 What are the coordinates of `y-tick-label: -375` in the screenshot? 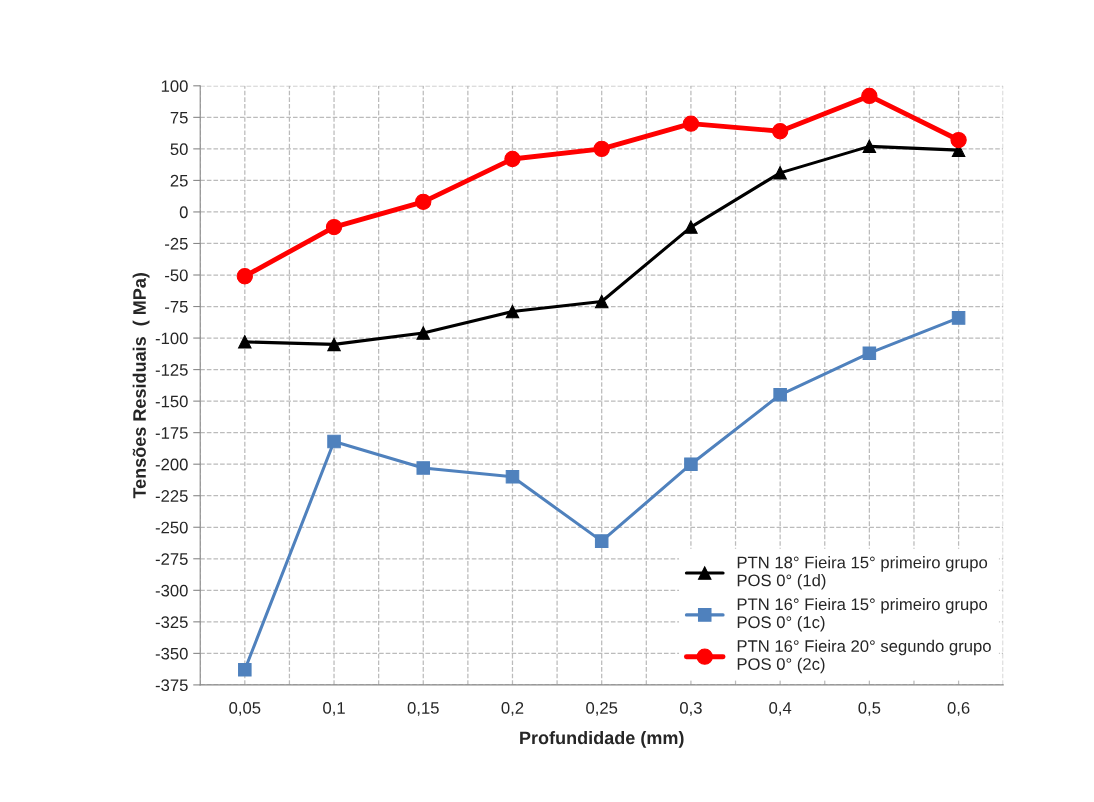 It's located at (171, 685).